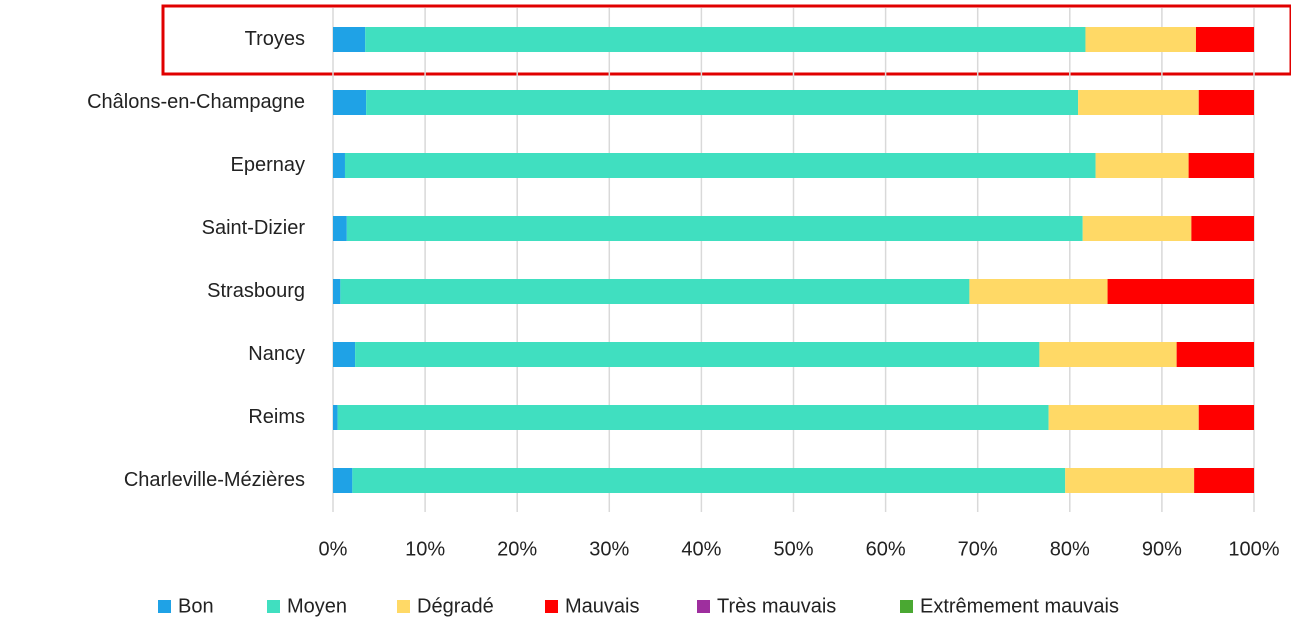 This screenshot has width=1291, height=622. Describe the element at coordinates (602, 606) in the screenshot. I see `legend-label: Mauvais` at that location.